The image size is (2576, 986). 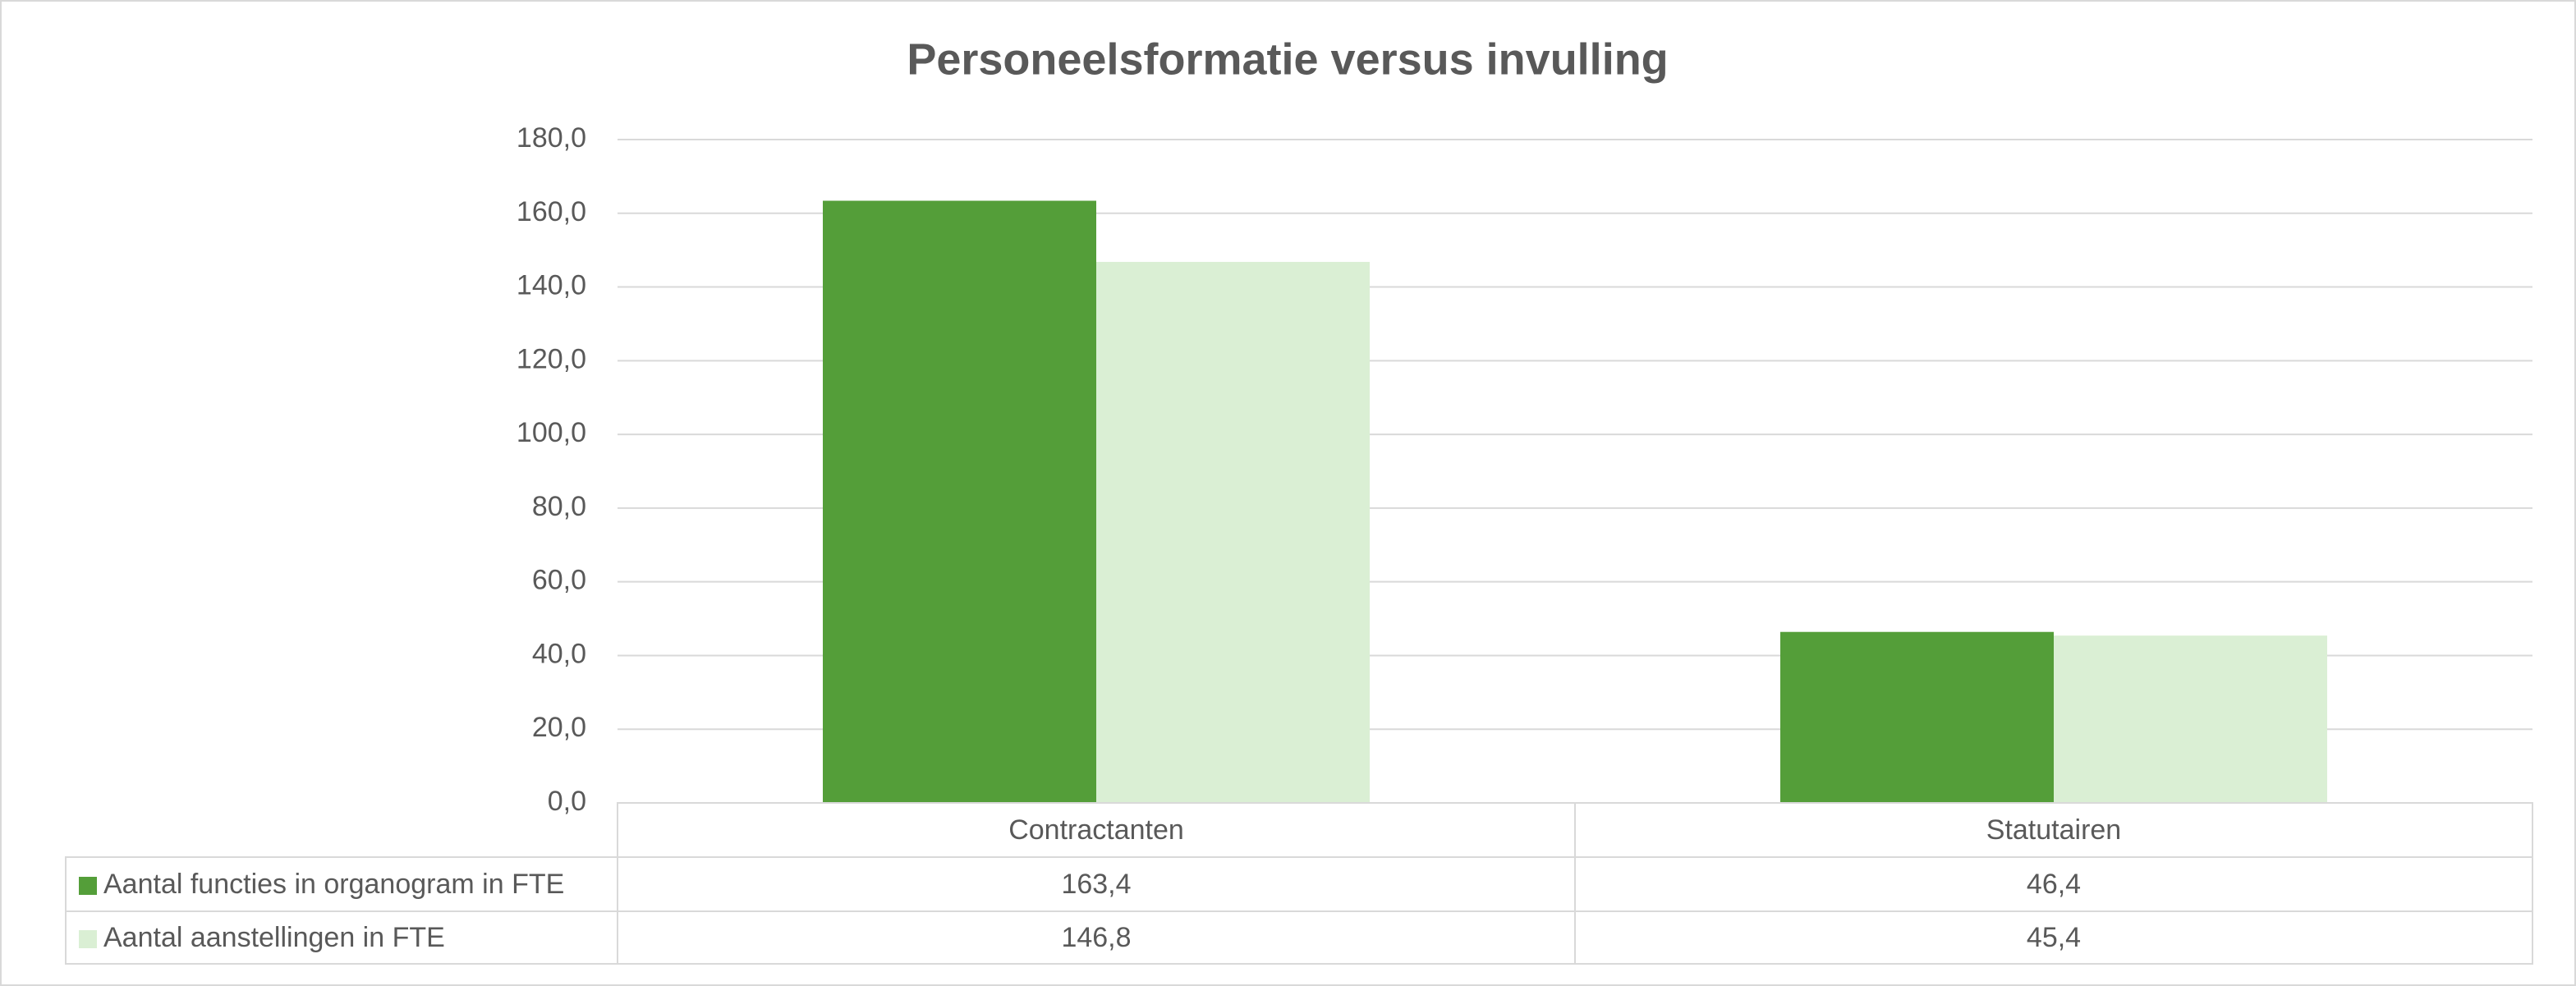 I want to click on legend-label: Aantal aanstellingen in FTE, so click(x=274, y=937).